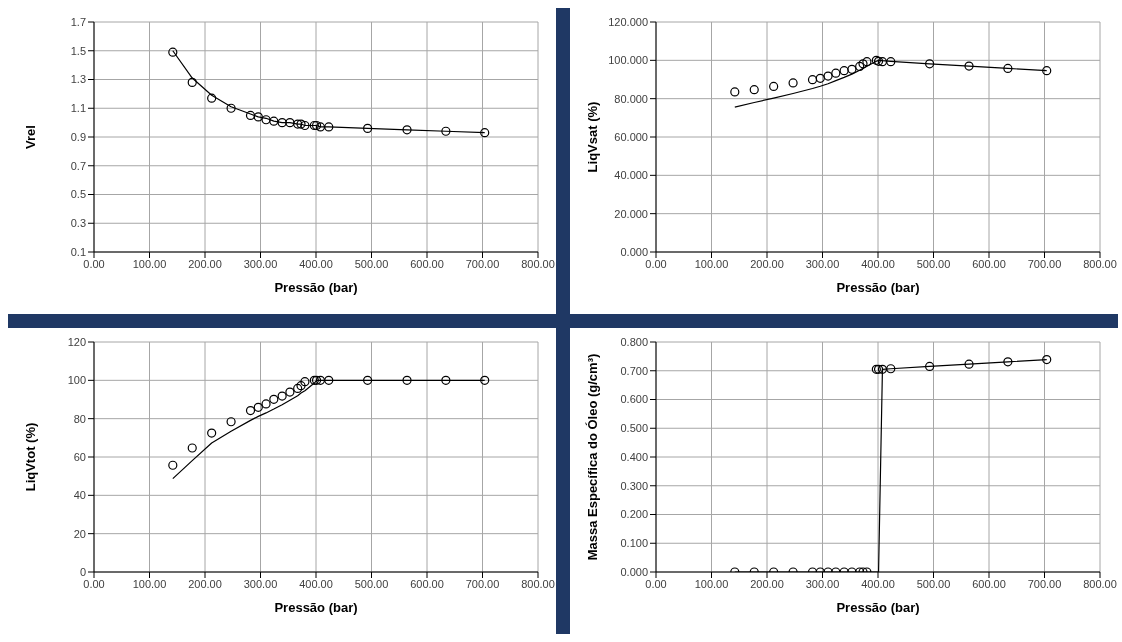 The width and height of the screenshot is (1122, 642). Describe the element at coordinates (82, 571) in the screenshot. I see `y-tick-label: 0` at that location.